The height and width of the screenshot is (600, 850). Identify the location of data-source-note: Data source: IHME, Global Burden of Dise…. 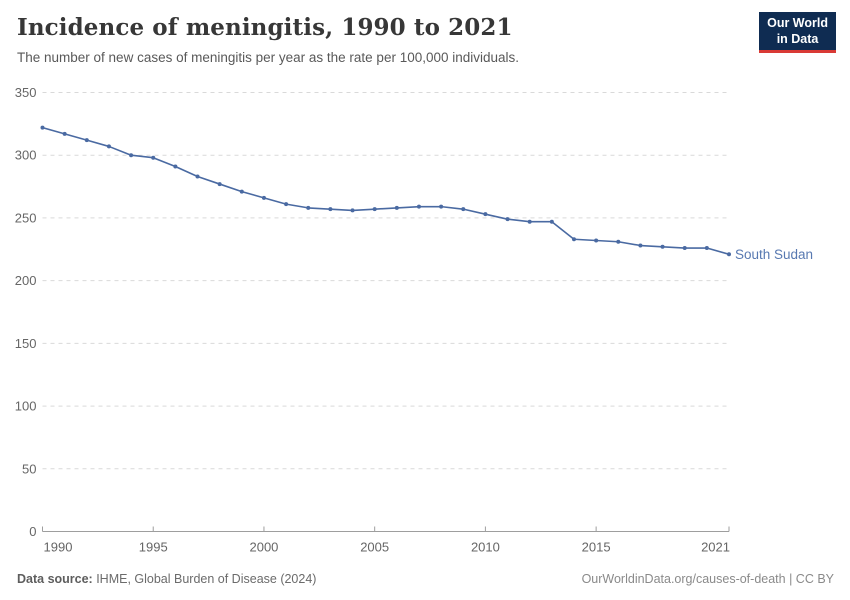
(166, 579).